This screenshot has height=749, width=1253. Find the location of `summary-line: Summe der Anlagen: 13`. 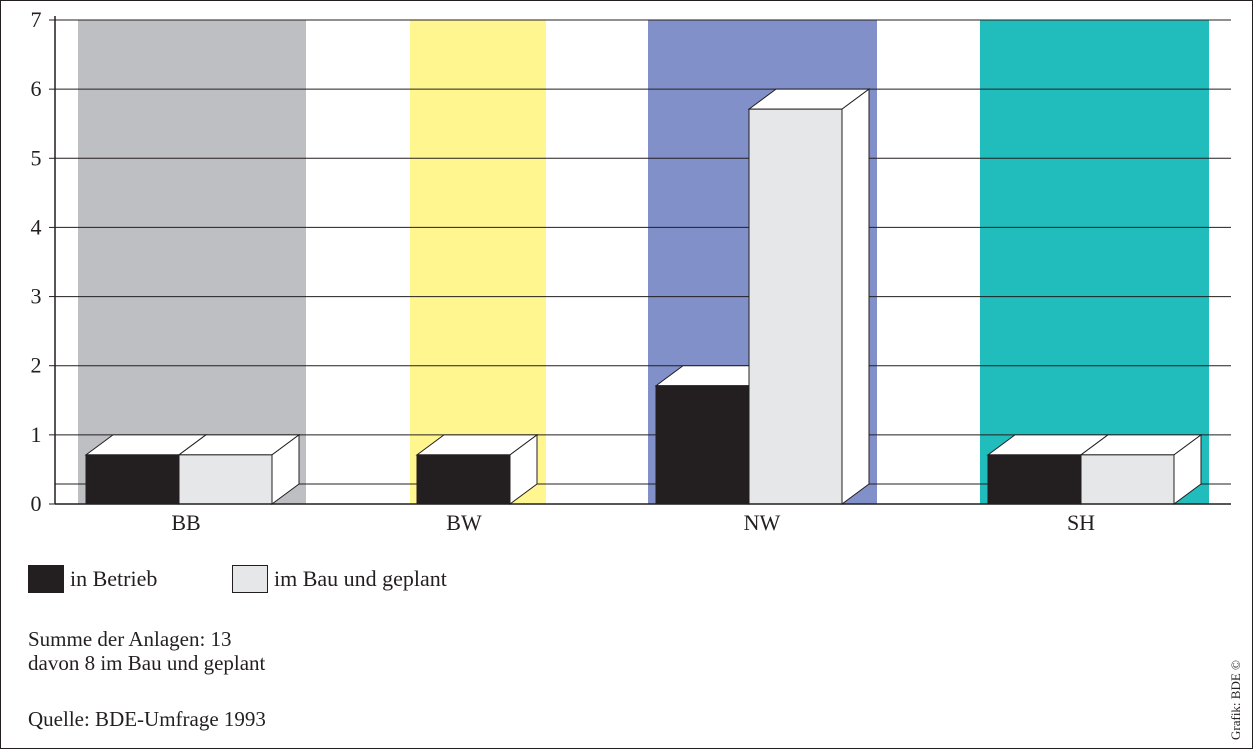

summary-line: Summe der Anlagen: 13 is located at coordinates (130, 639).